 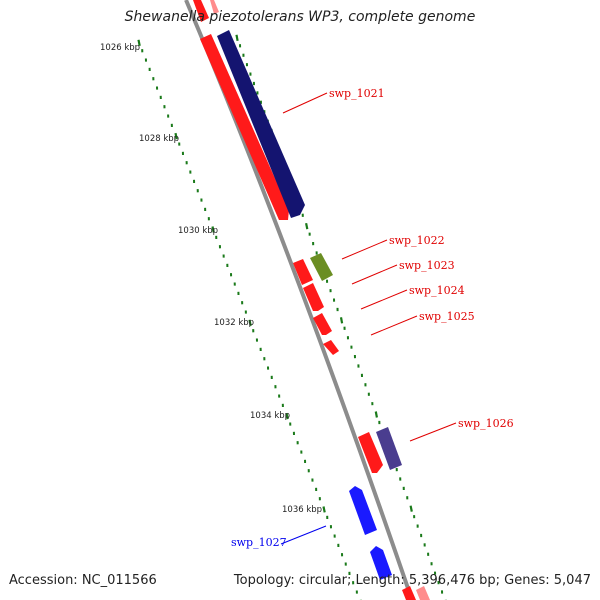 I want to click on ruler-label: 1028 kbp, so click(x=159, y=139).